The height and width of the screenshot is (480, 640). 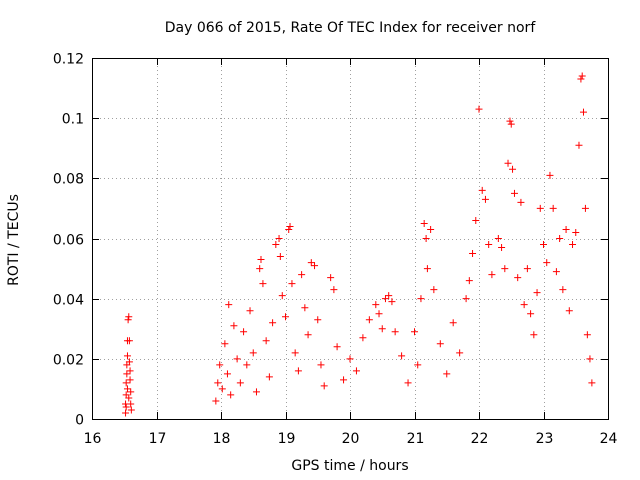 What do you see at coordinates (287, 439) in the screenshot?
I see `x-tick-label: 19` at bounding box center [287, 439].